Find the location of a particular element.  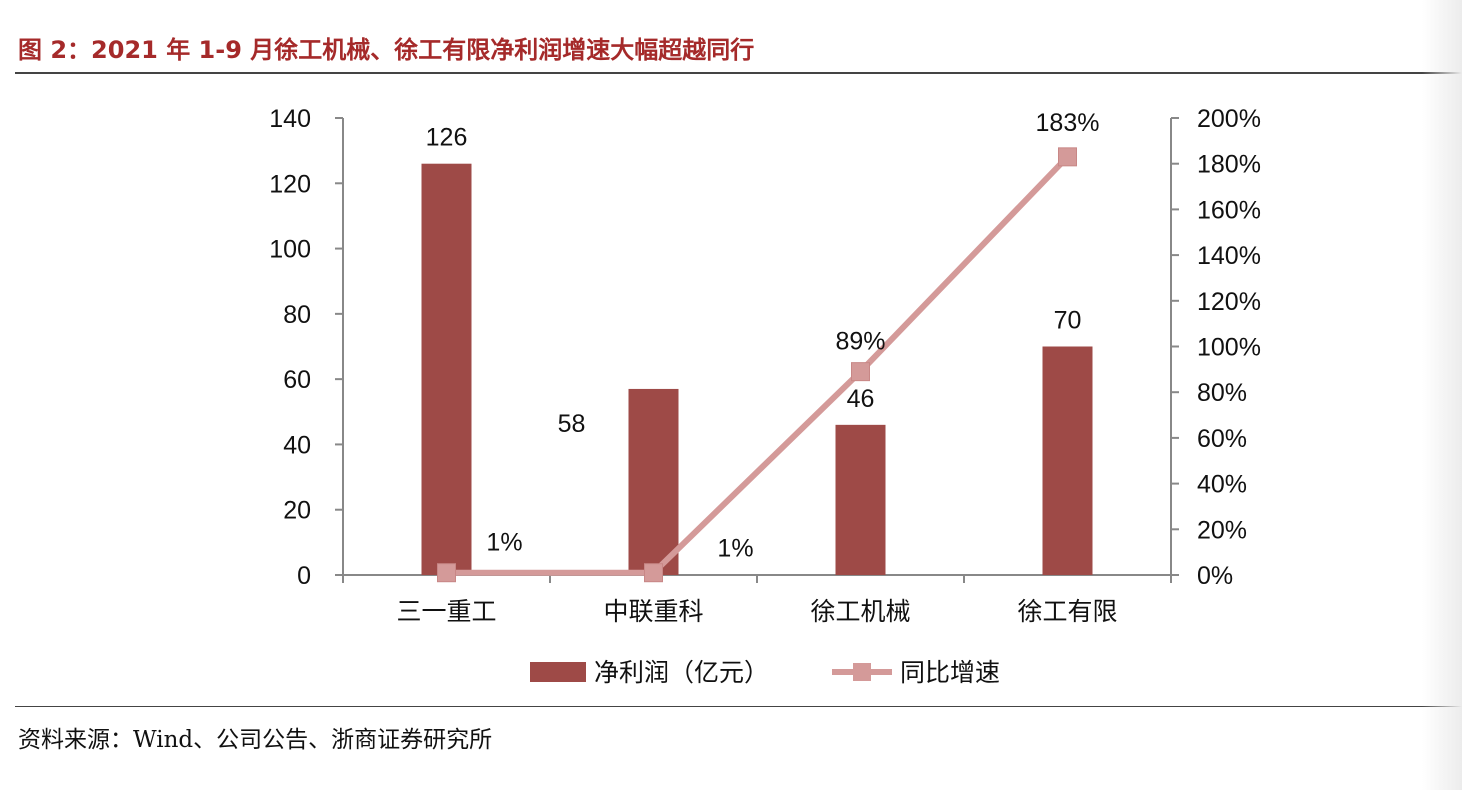

y-right-tick-label: 40% is located at coordinates (1222, 485).